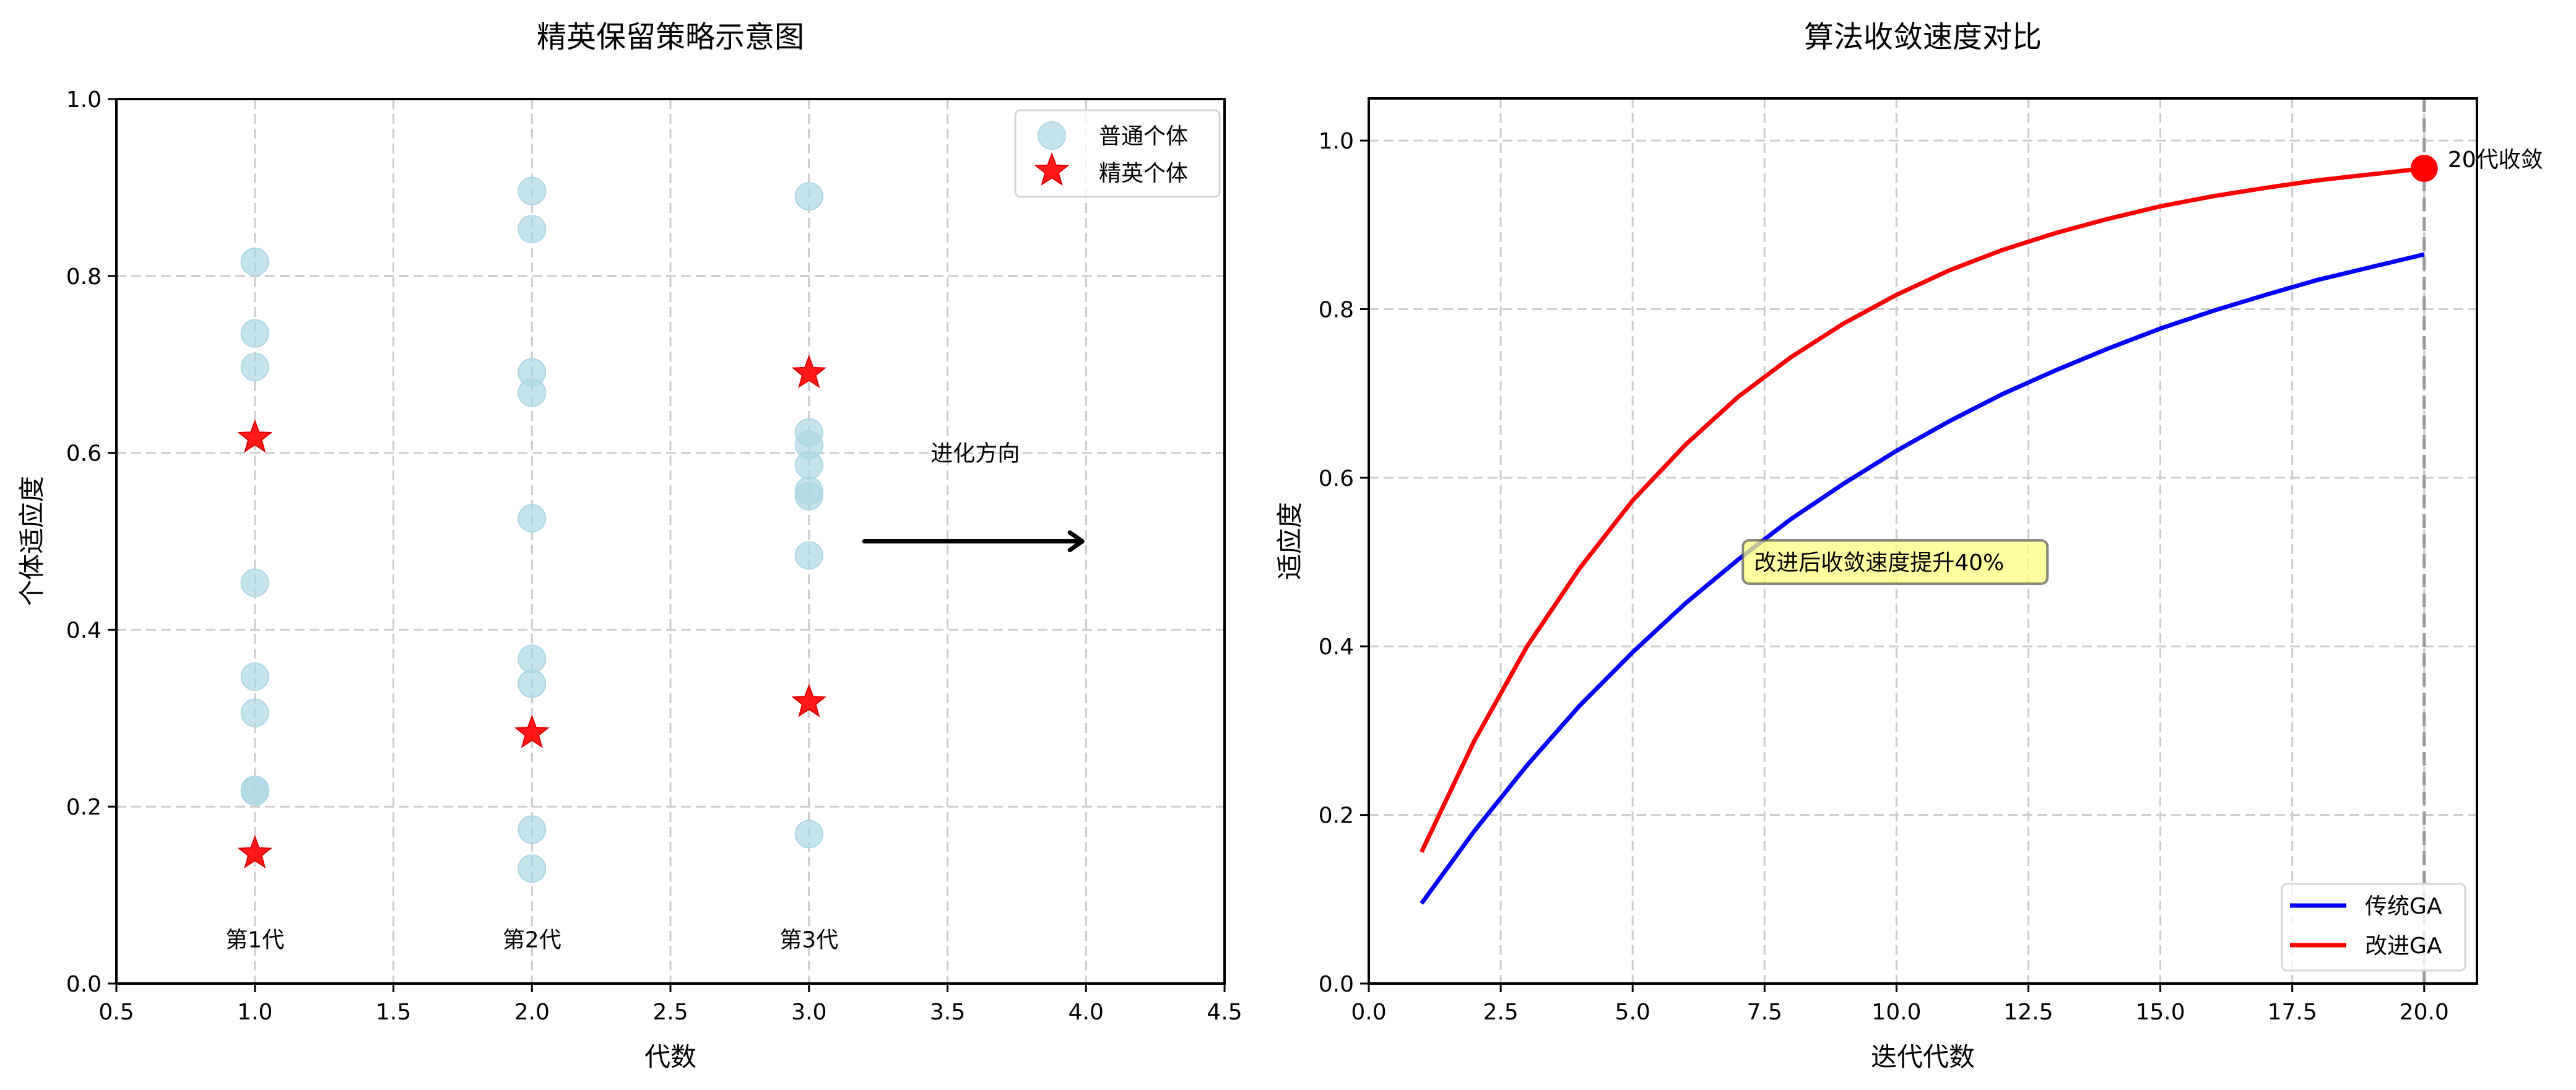  Describe the element at coordinates (2373, 928) in the screenshot. I see `right-legend: 传统GA 改进GA` at that location.